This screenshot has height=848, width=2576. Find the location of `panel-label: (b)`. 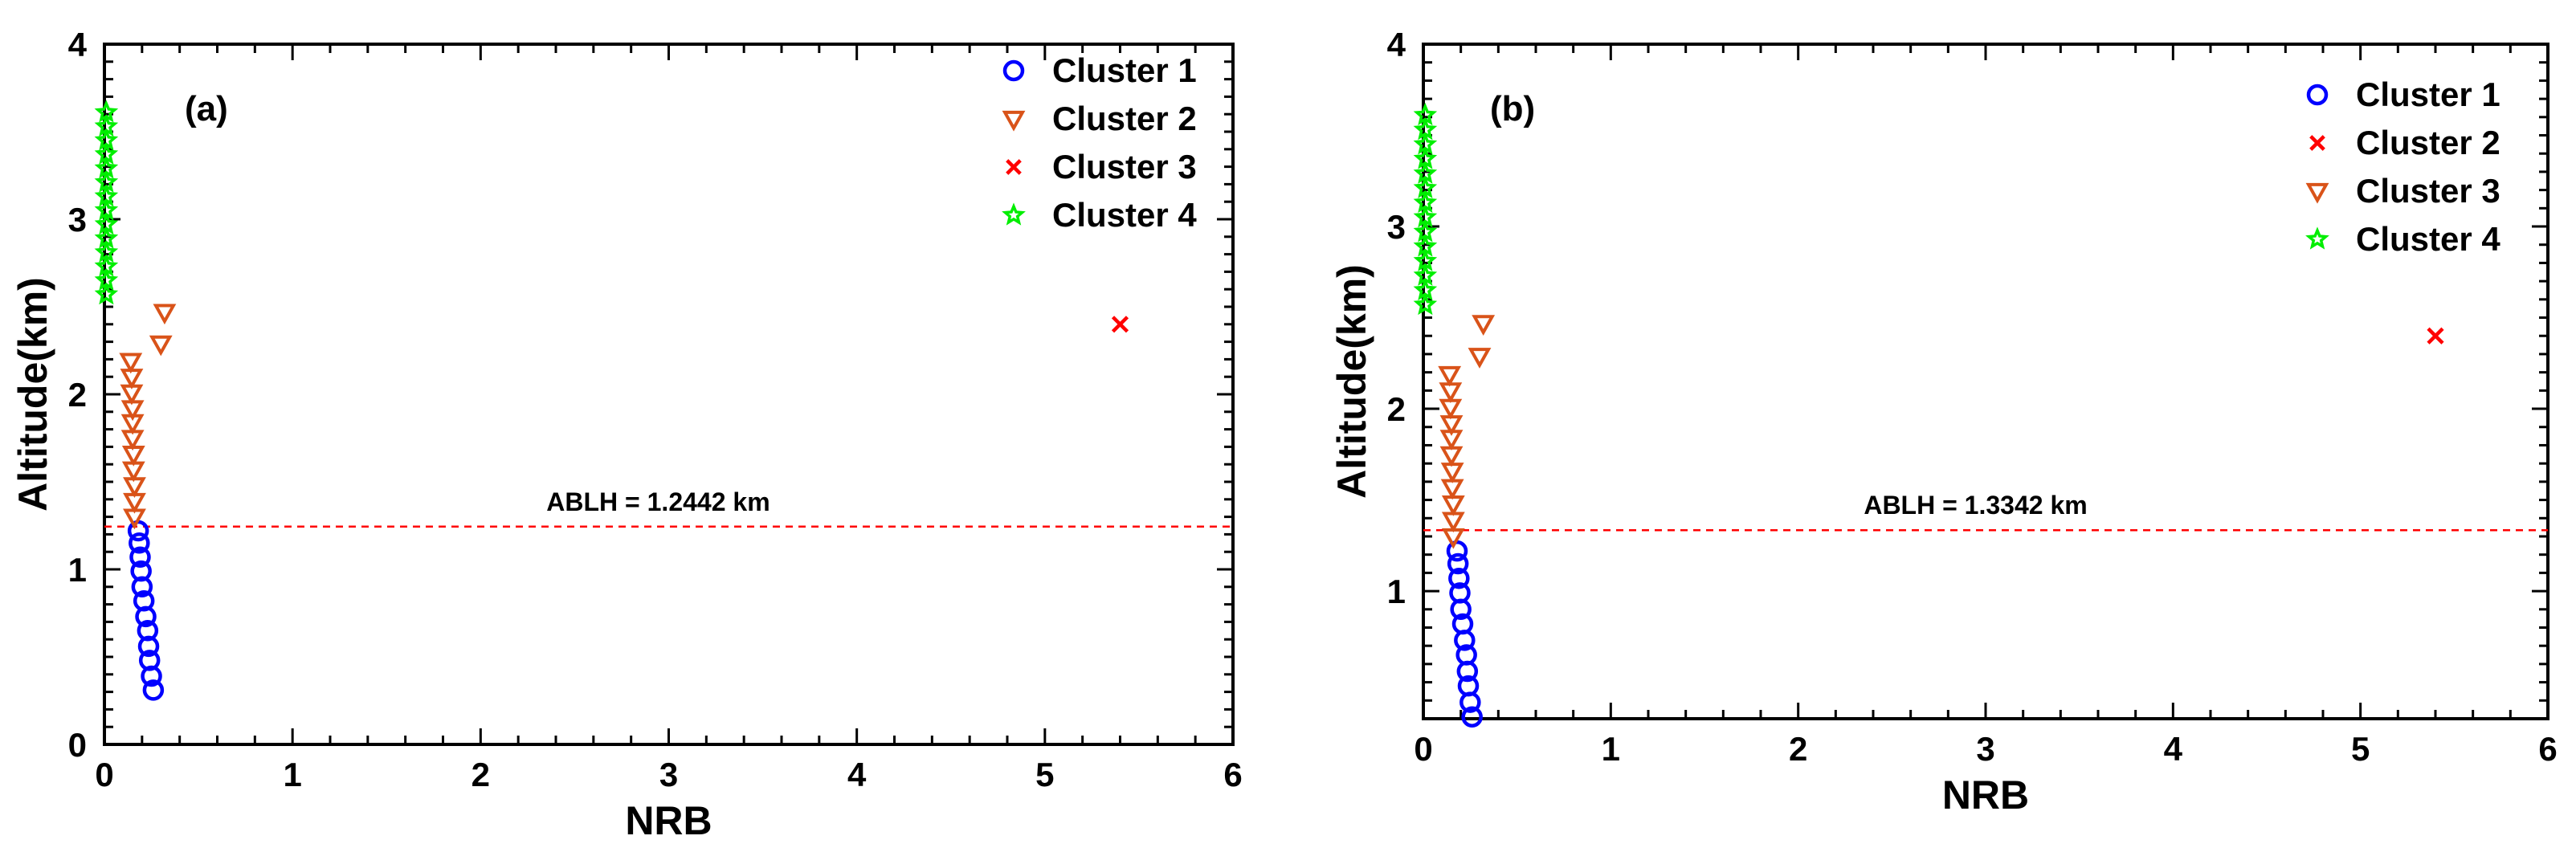

panel-label: (b) is located at coordinates (1512, 108).